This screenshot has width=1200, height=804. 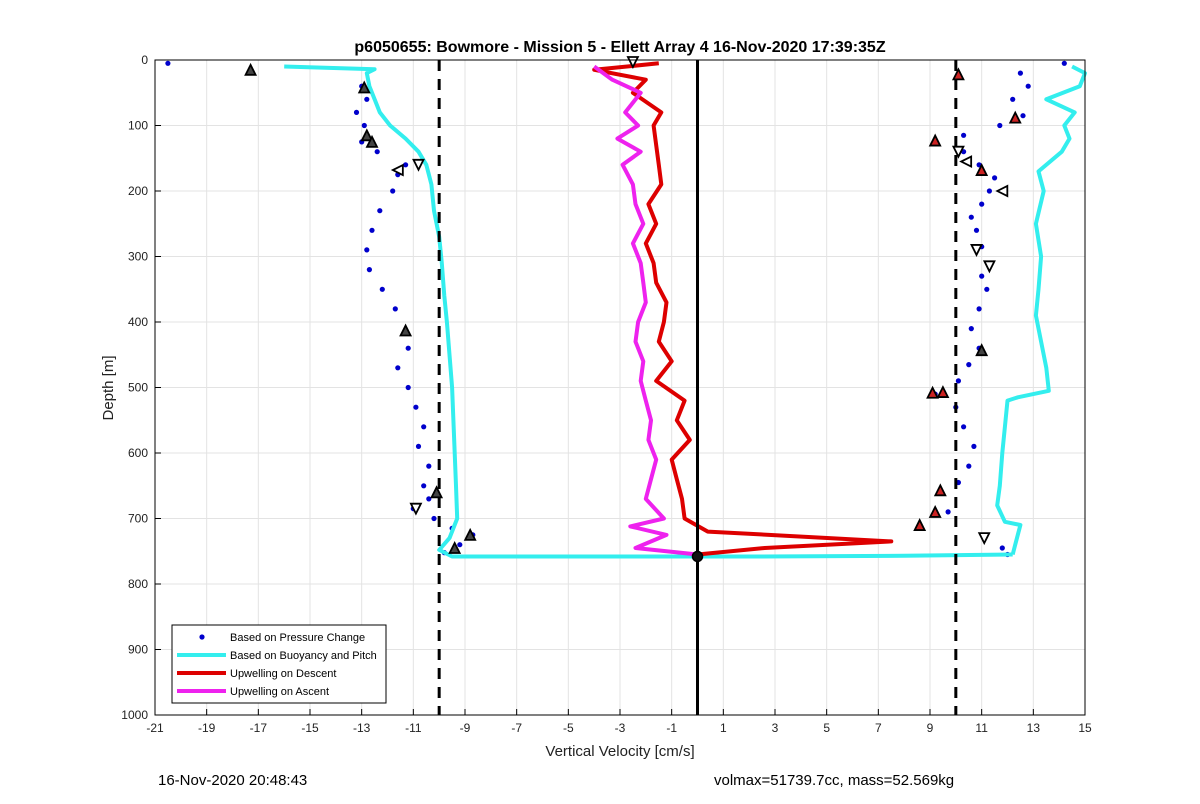 I want to click on x-tick-label: 7, so click(x=878, y=728).